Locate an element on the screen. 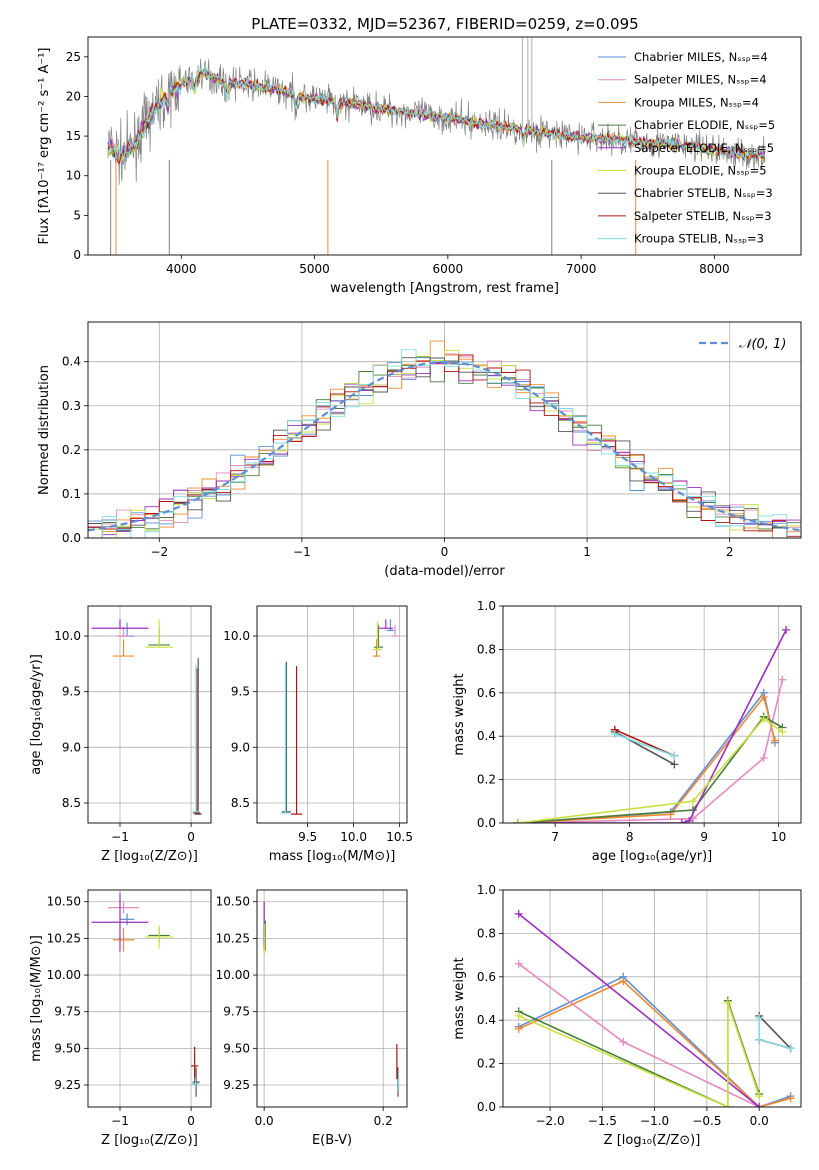  y-tick-label: 1.0 is located at coordinates (486, 606).